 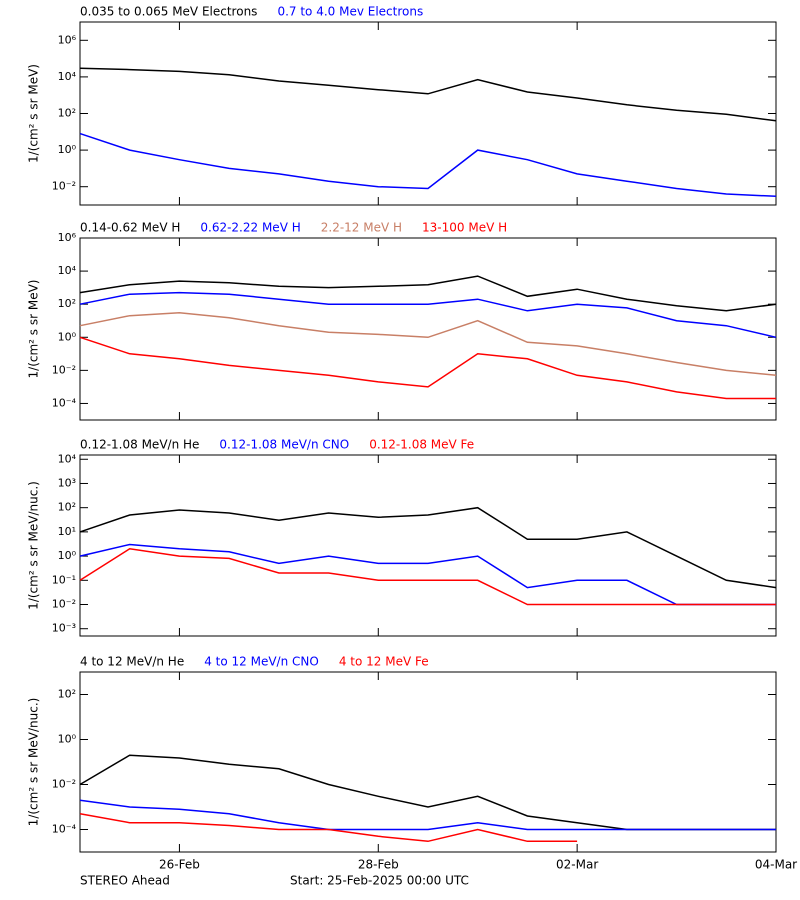 What do you see at coordinates (350, 12) in the screenshot?
I see `legend-entry: 0.7 to 4.0 Mev Electrons` at bounding box center [350, 12].